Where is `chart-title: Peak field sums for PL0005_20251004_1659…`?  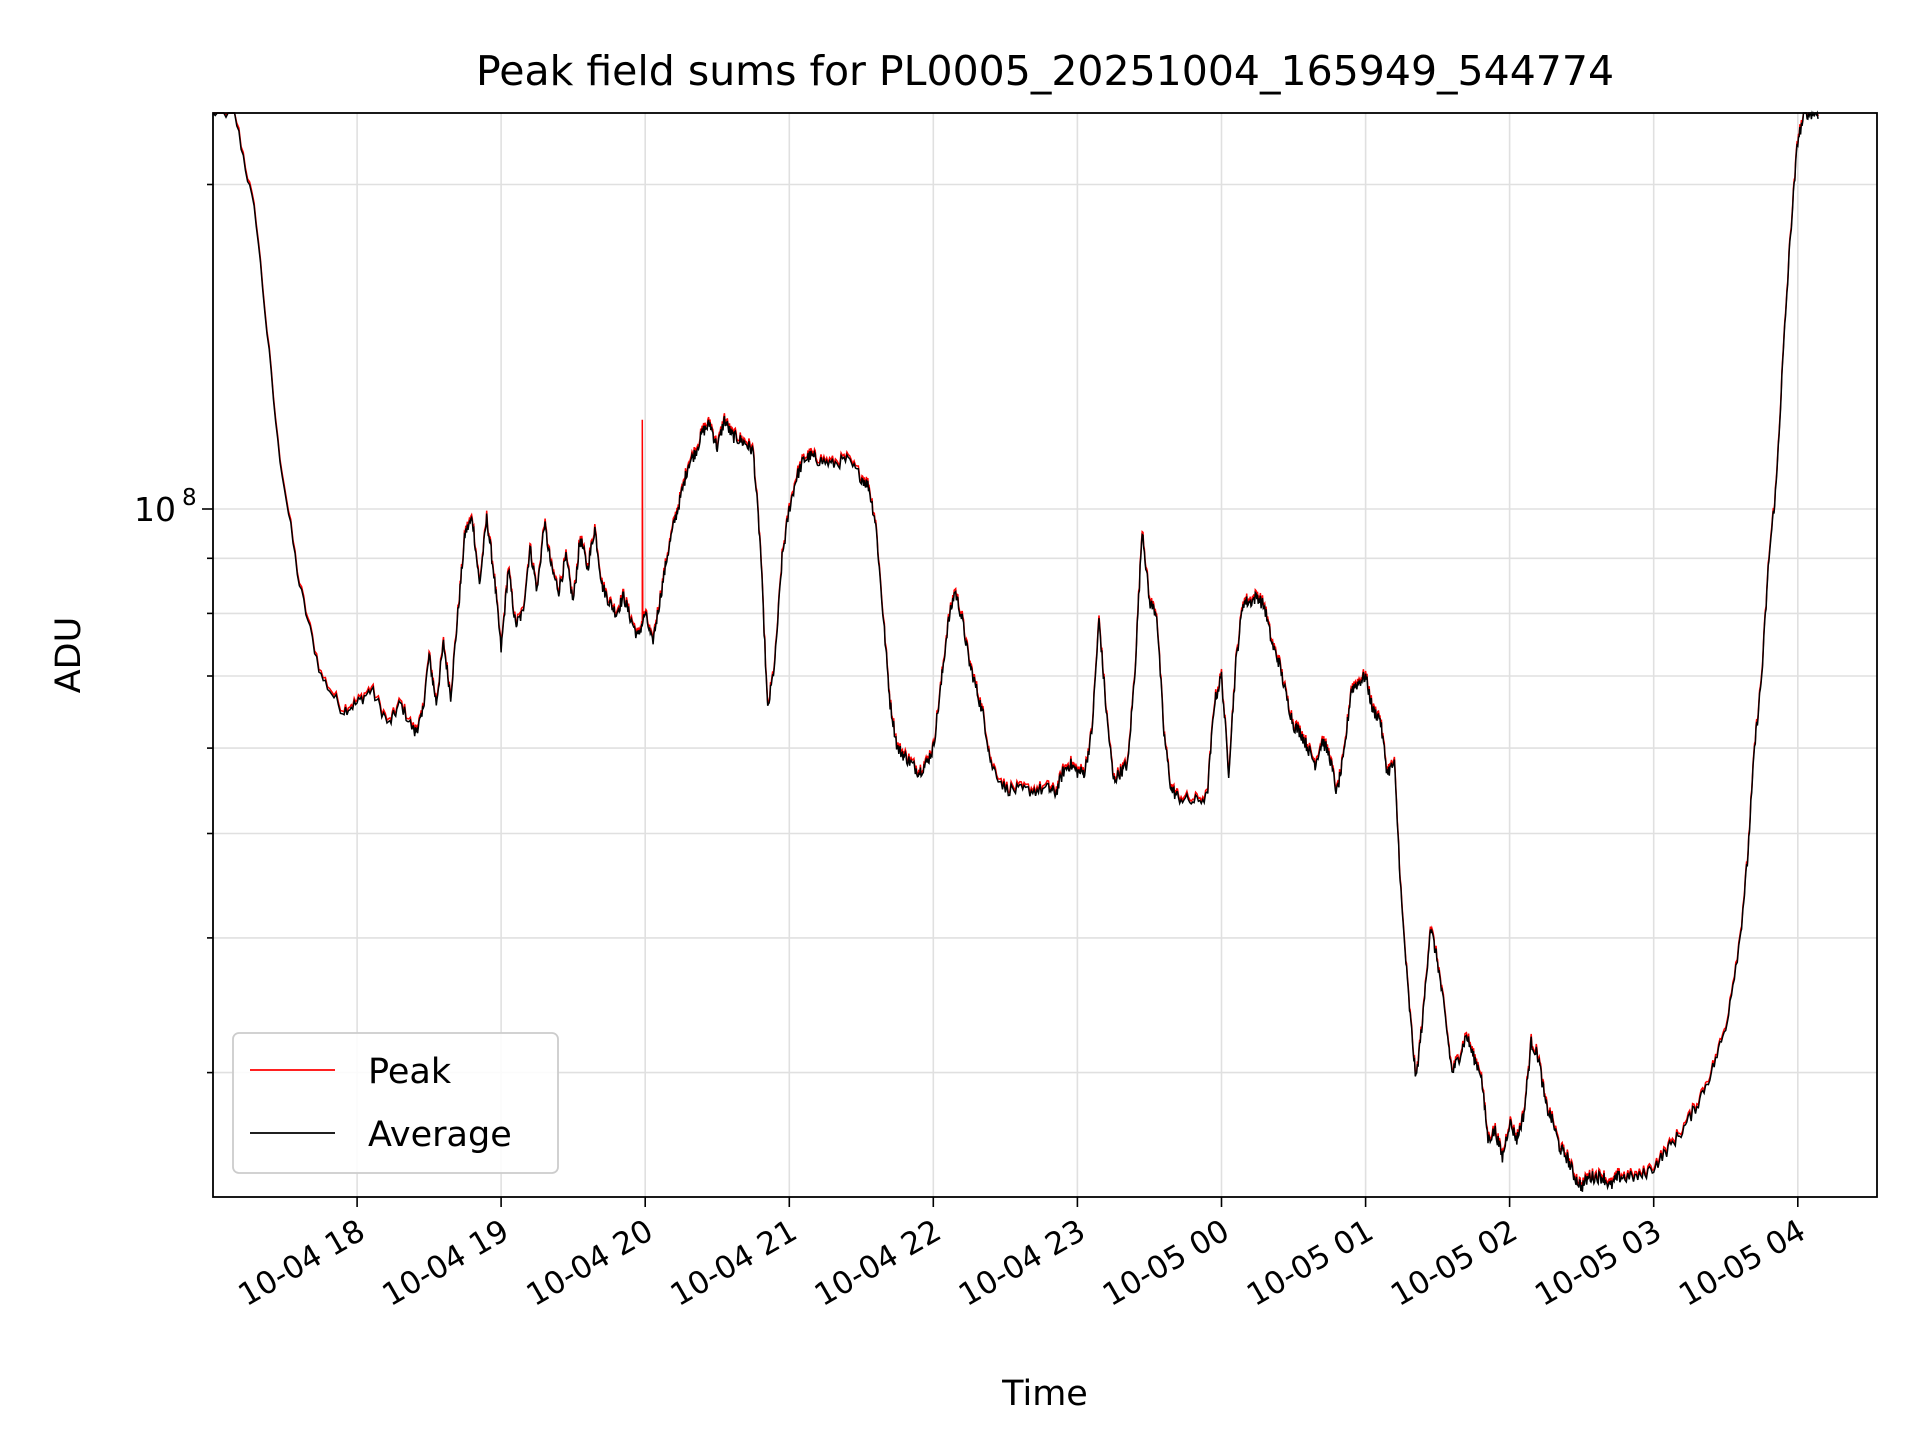
chart-title: Peak field sums for PL0005_20251004_1659… is located at coordinates (1045, 71).